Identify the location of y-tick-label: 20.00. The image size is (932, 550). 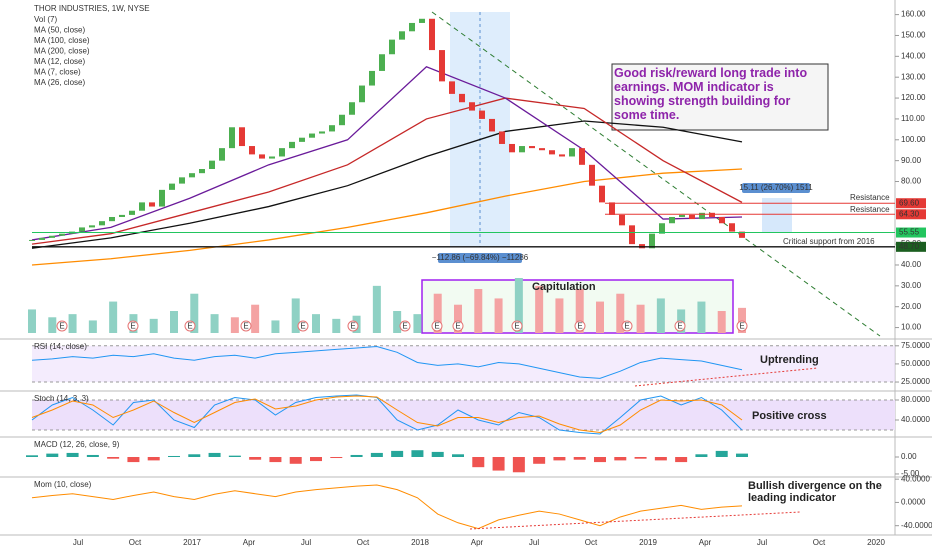
(911, 306).